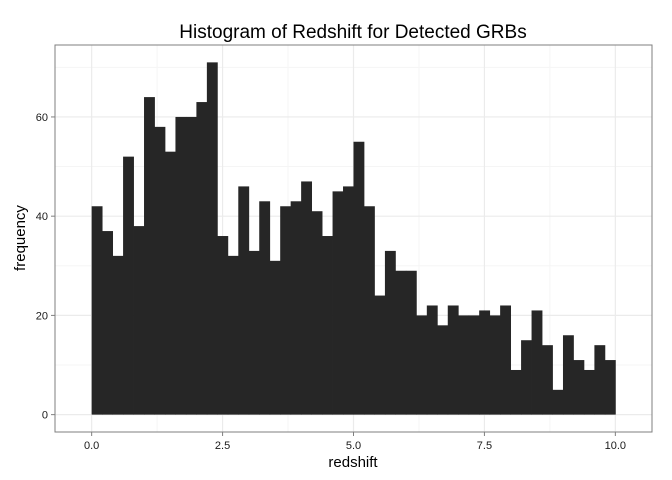 The image size is (672, 480). I want to click on y-axis-label: frequency, so click(20, 238).